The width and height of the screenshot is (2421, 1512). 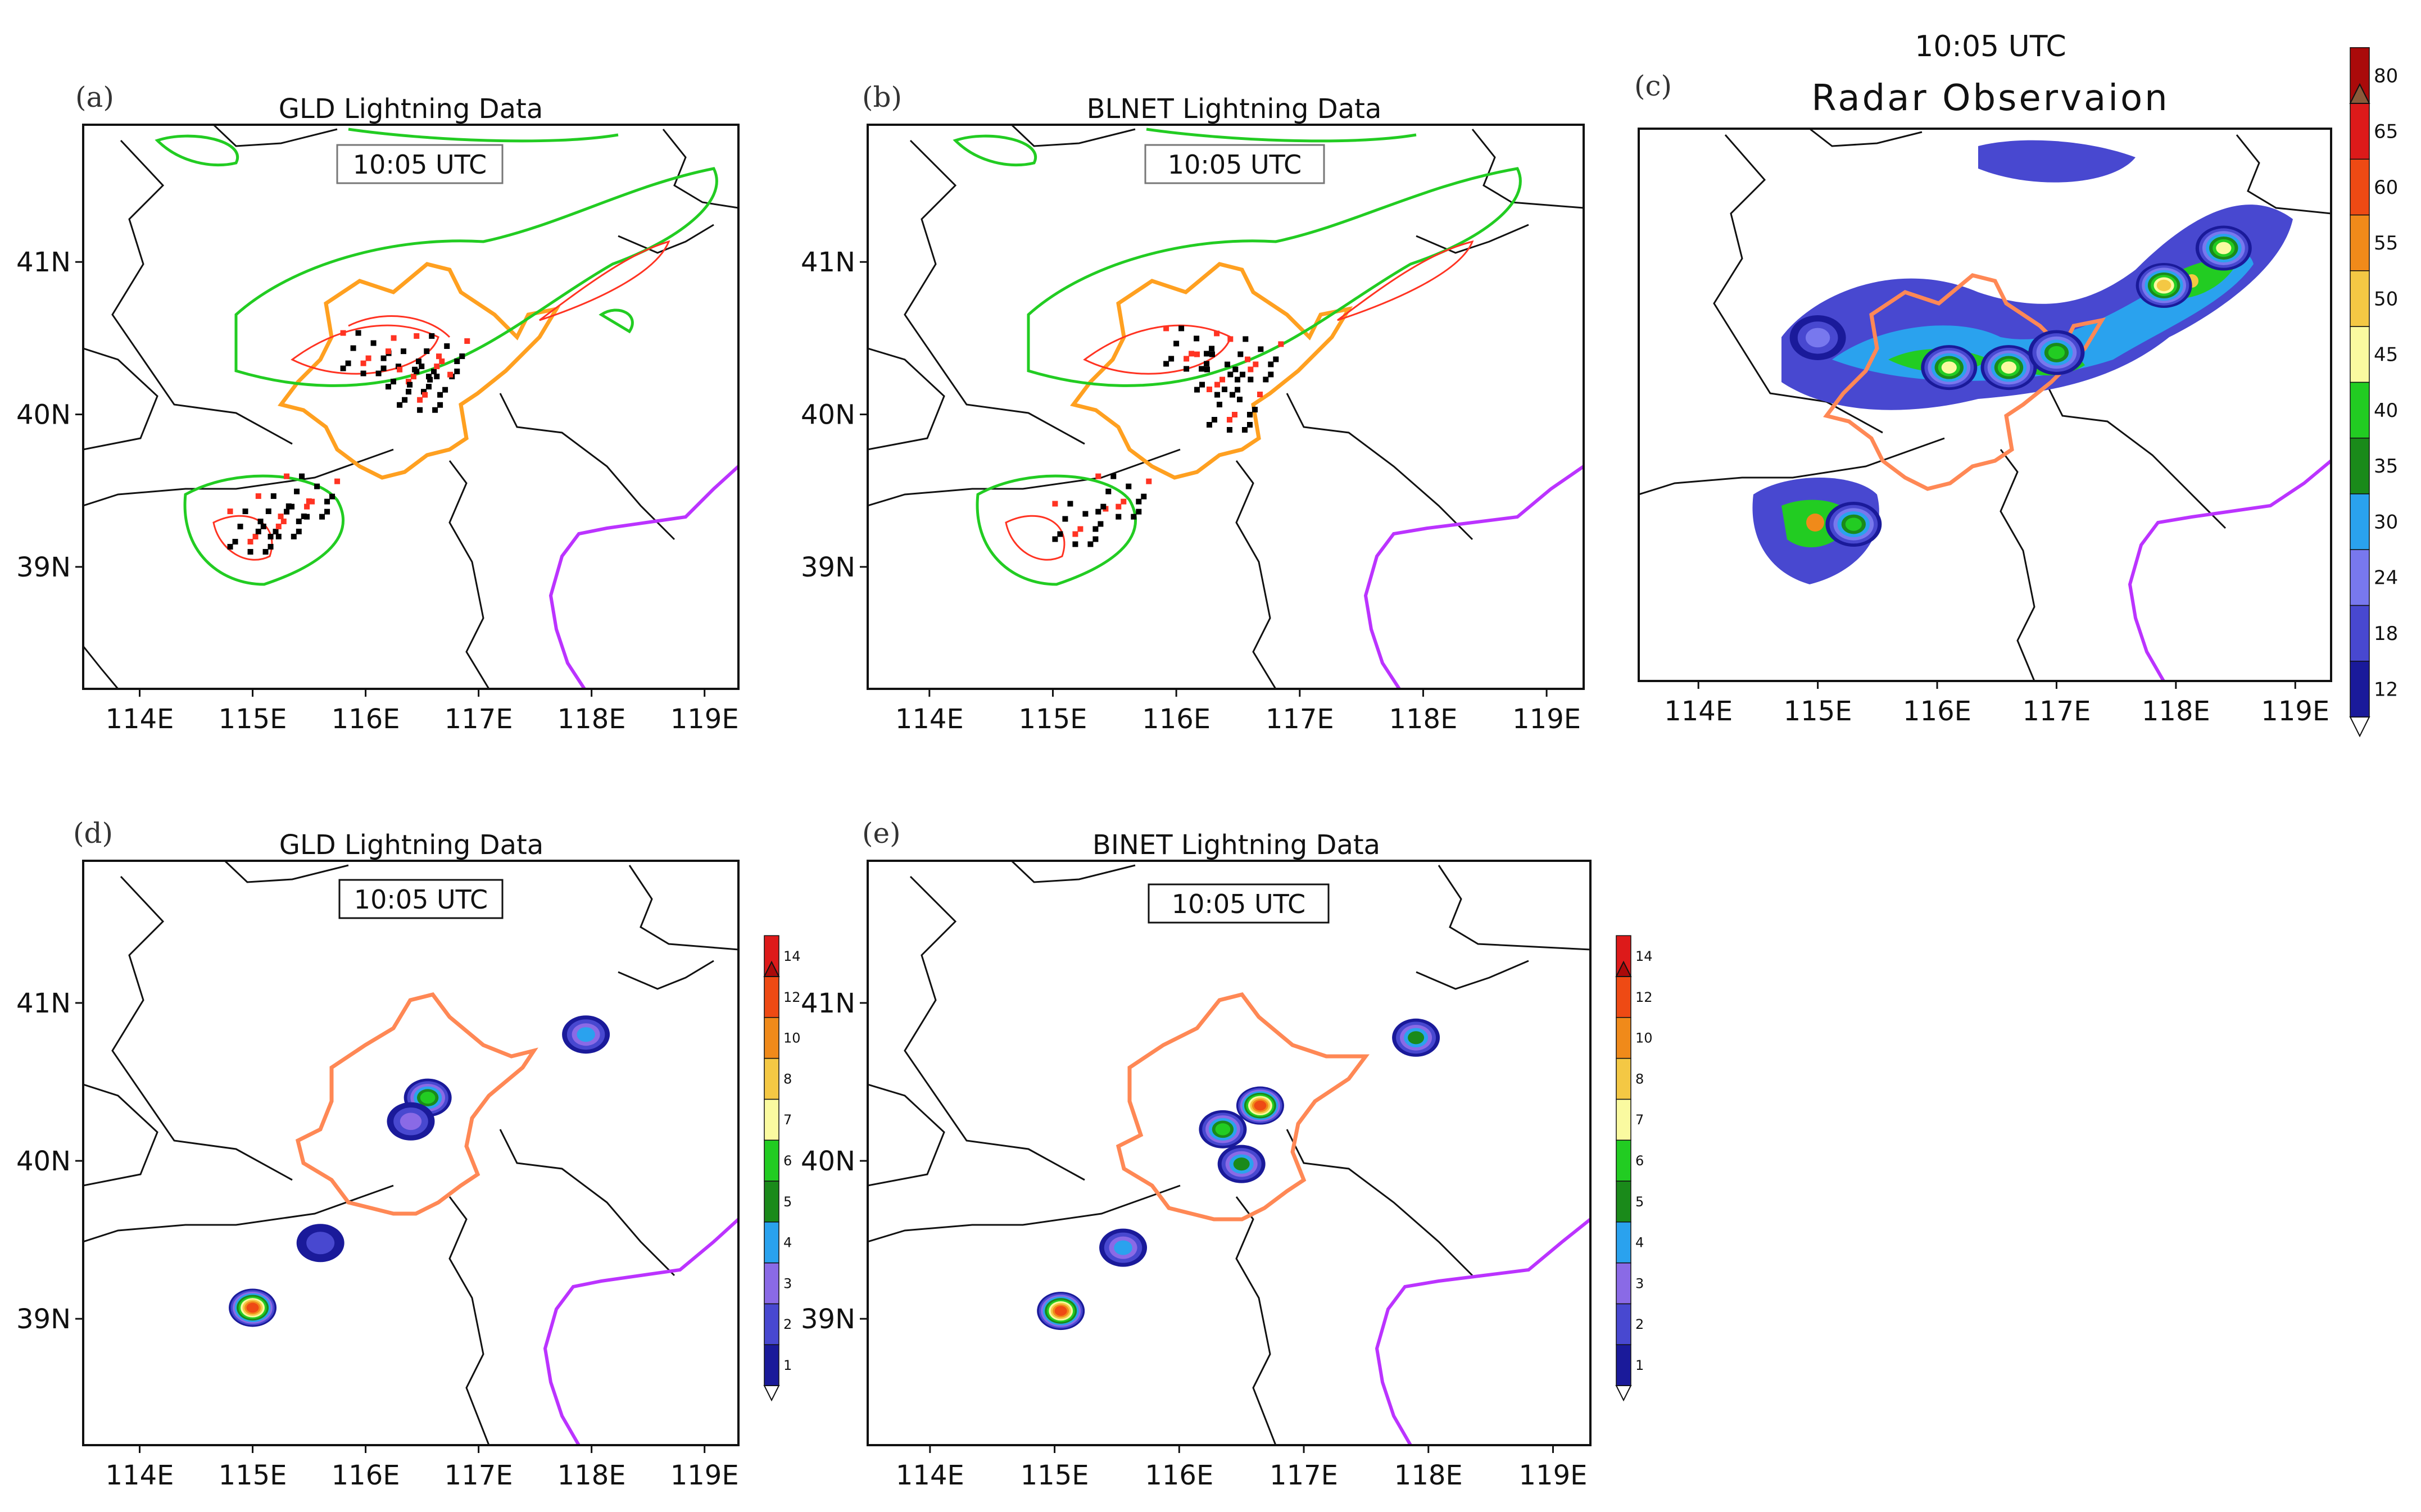 I want to click on panel-b-x-ticks: 114E 115E 116E 117E 118E 119E, so click(x=1238, y=712).